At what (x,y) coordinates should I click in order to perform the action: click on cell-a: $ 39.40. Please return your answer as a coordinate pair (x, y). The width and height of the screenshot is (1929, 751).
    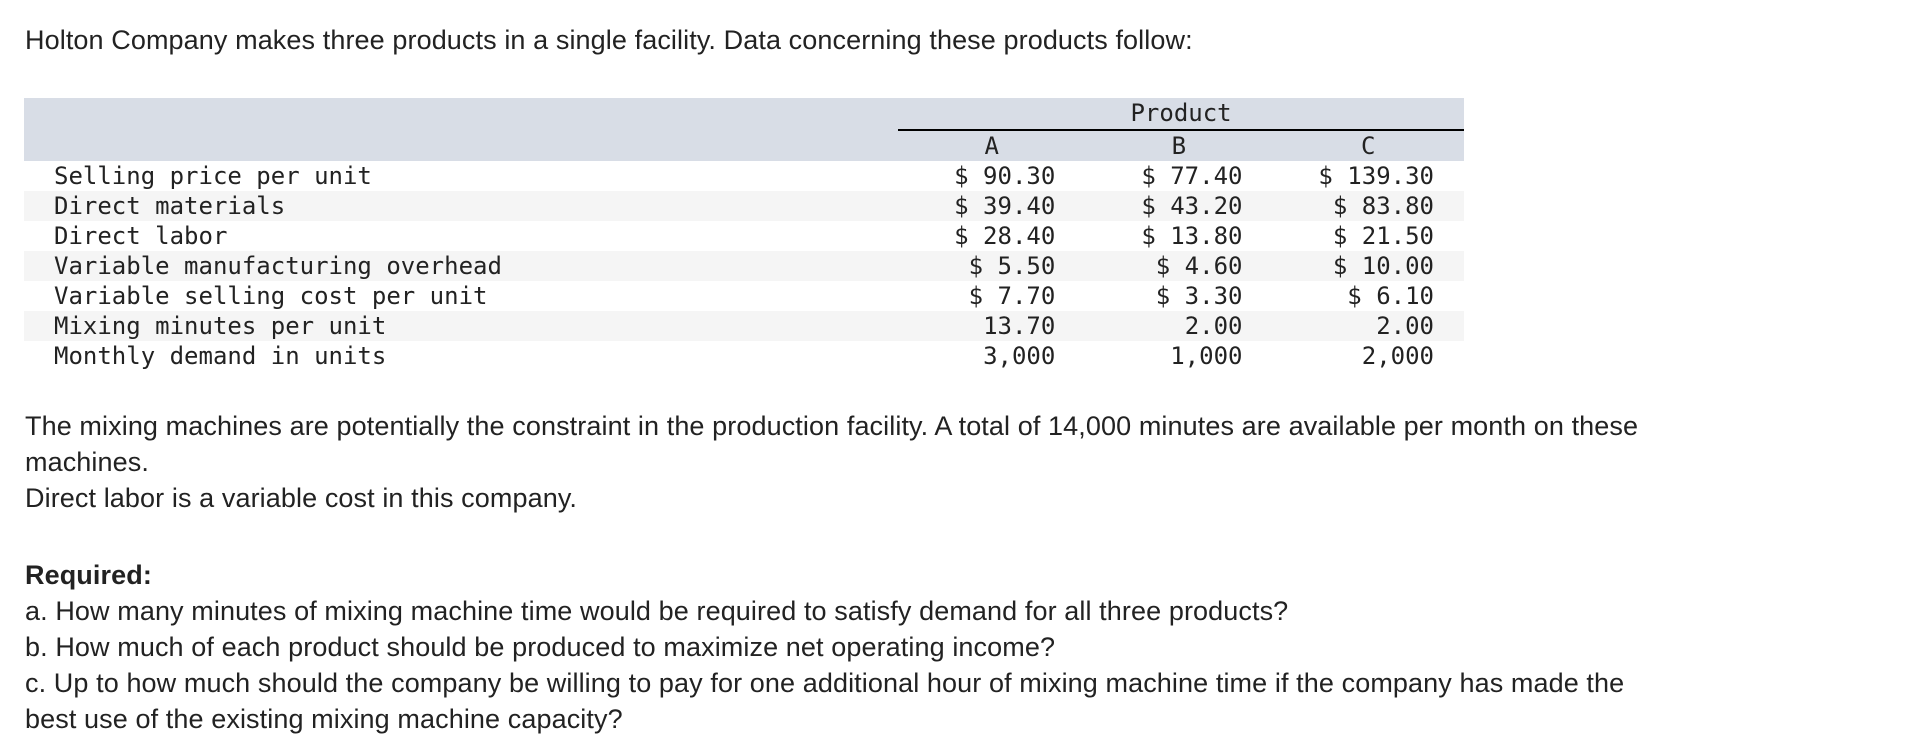
    Looking at the image, I should click on (1005, 206).